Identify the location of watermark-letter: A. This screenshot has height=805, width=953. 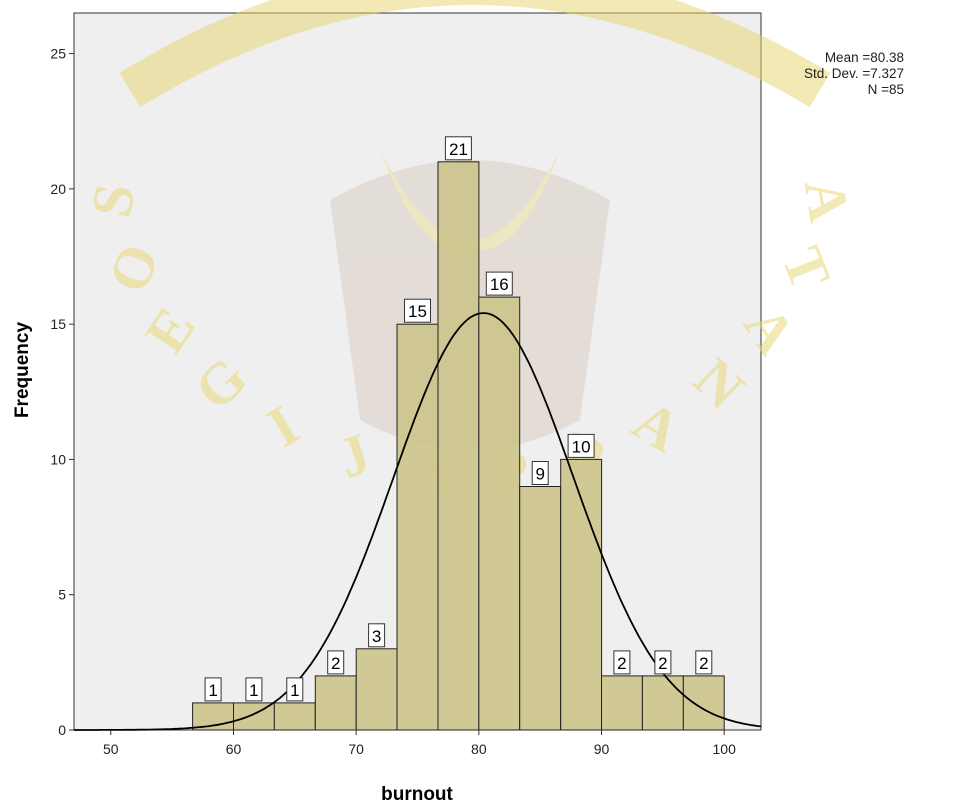
(827, 201).